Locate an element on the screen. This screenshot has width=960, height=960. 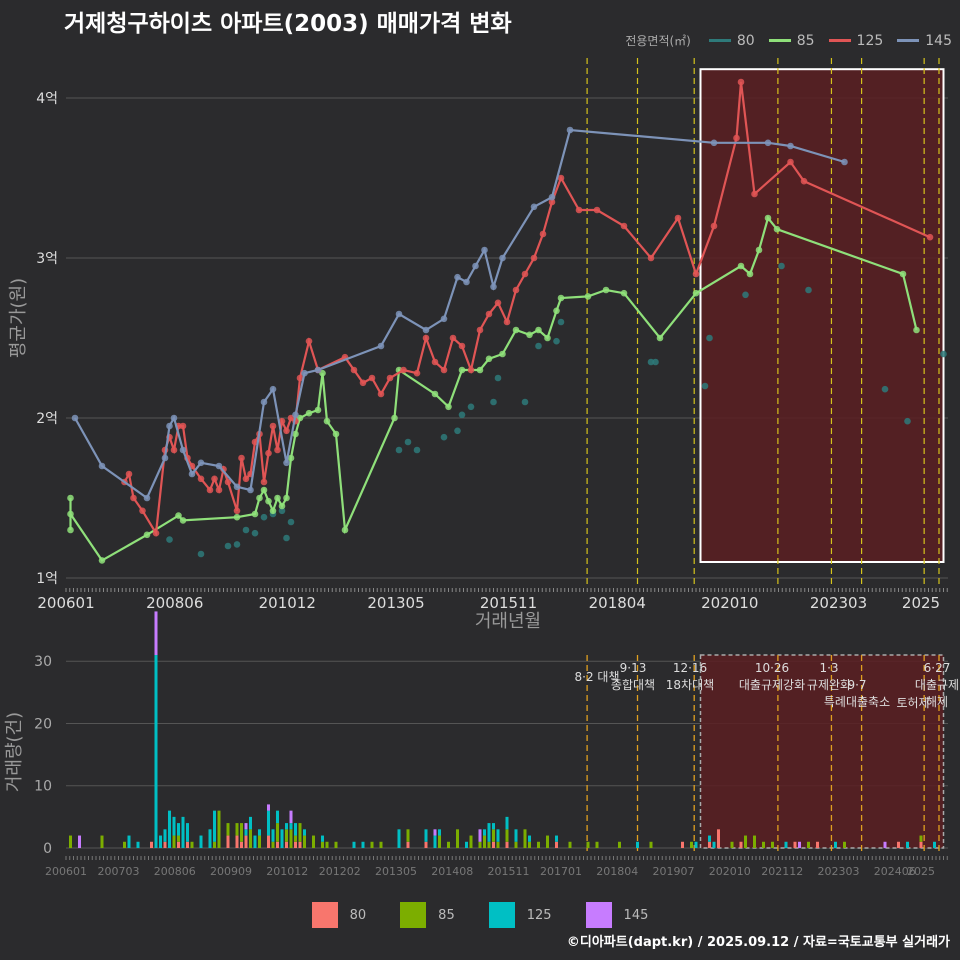
x-axis-title: 거래년월 is located at coordinates (508, 621).